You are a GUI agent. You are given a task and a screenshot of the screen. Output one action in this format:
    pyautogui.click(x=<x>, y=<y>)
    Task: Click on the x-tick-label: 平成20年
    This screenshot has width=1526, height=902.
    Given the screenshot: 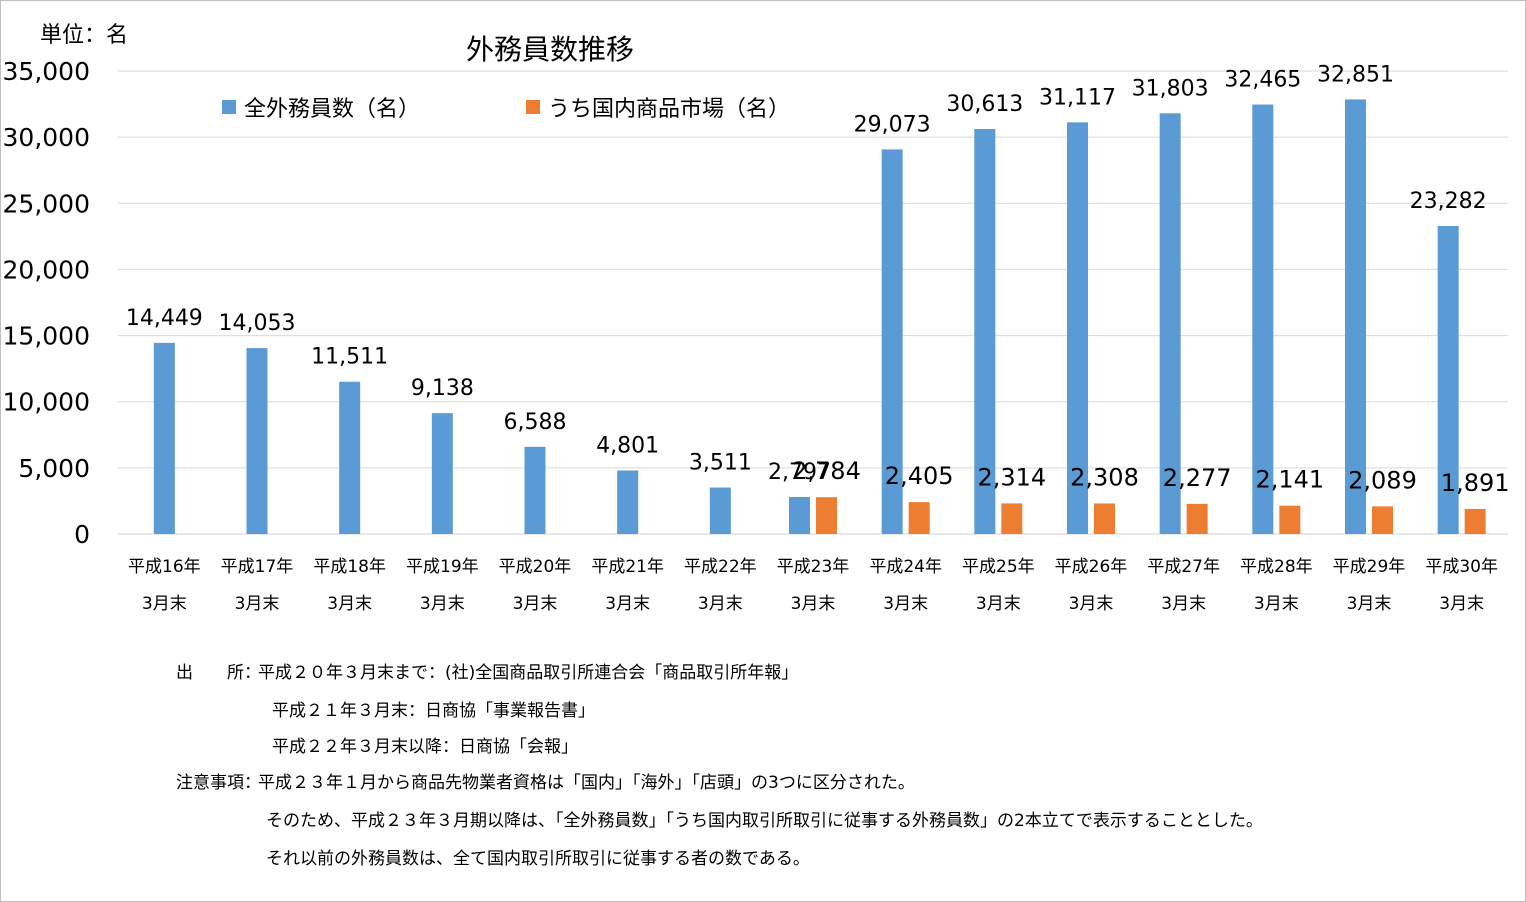 What is the action you would take?
    pyautogui.click(x=535, y=567)
    